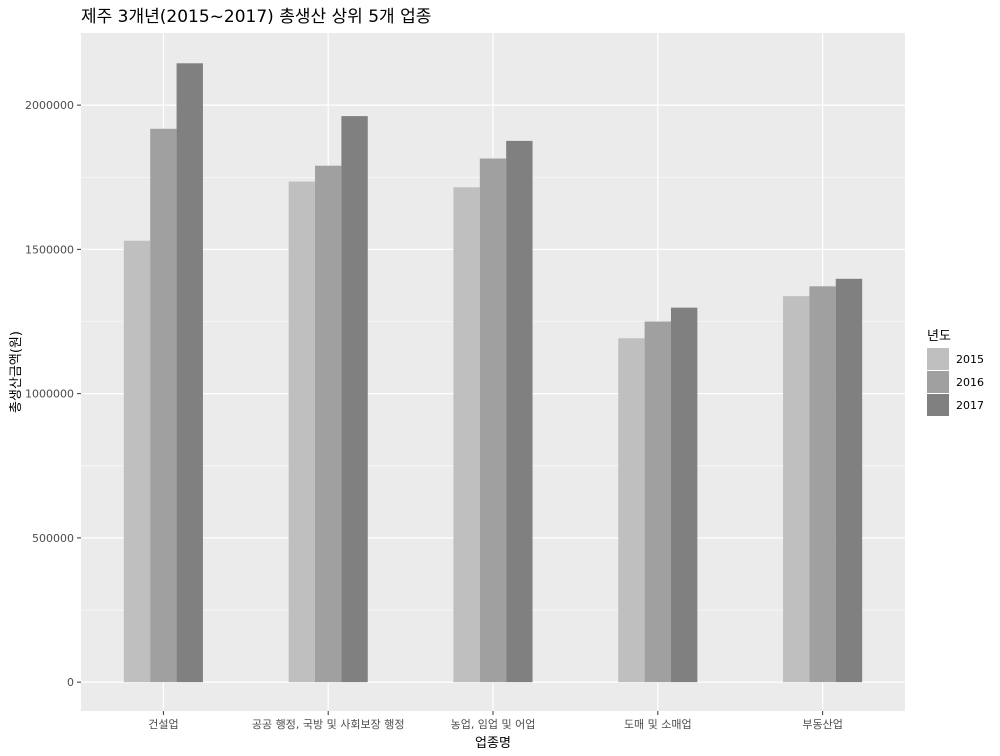 Image resolution: width=1000 pixels, height=756 pixels. Describe the element at coordinates (938, 405) in the screenshot. I see `legend-key-2017` at that location.